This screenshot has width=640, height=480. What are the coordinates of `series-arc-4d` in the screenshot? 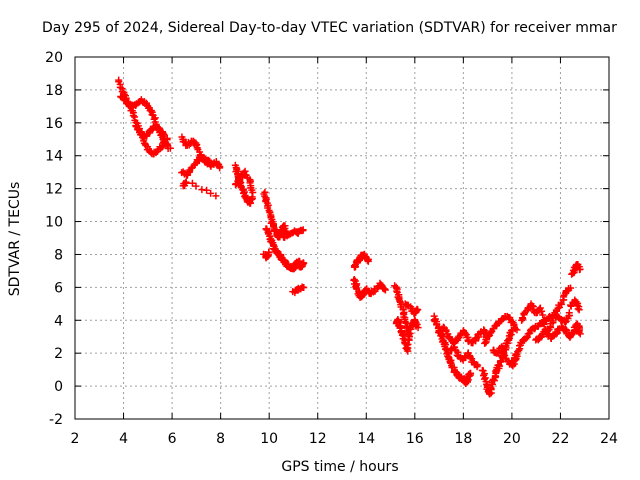 It's located at (293, 234).